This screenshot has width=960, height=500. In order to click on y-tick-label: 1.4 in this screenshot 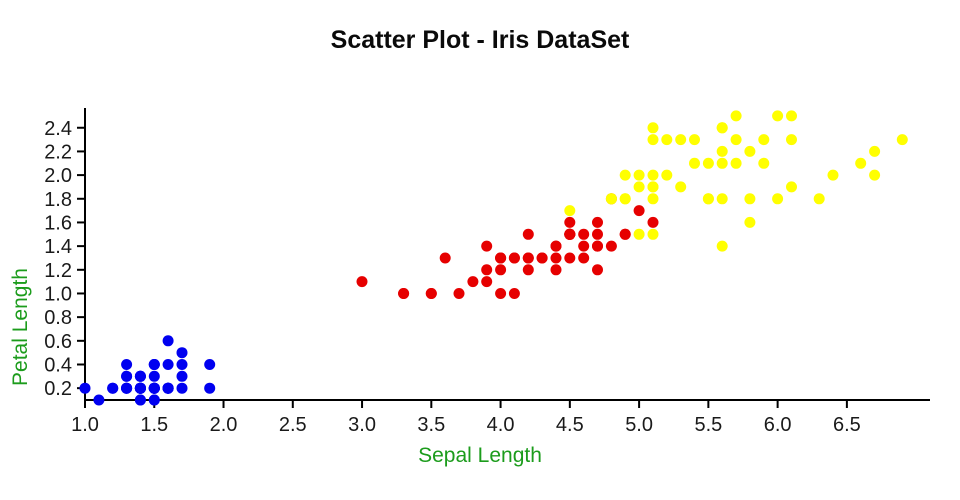, I will do `click(58, 247)`.